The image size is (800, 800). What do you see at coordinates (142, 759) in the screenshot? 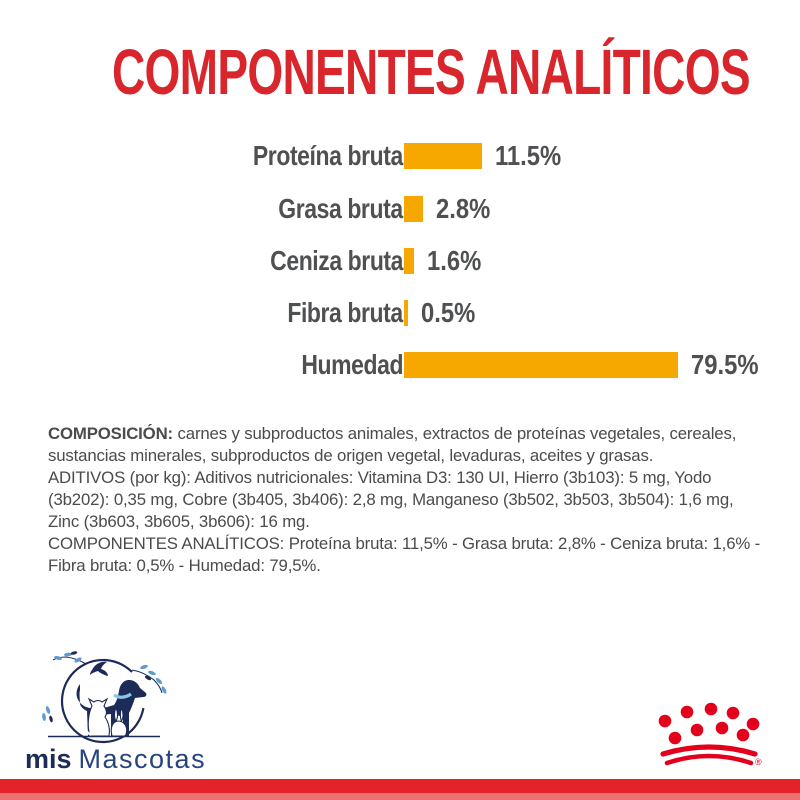
I see `store-word-mascotas: Mascotas` at bounding box center [142, 759].